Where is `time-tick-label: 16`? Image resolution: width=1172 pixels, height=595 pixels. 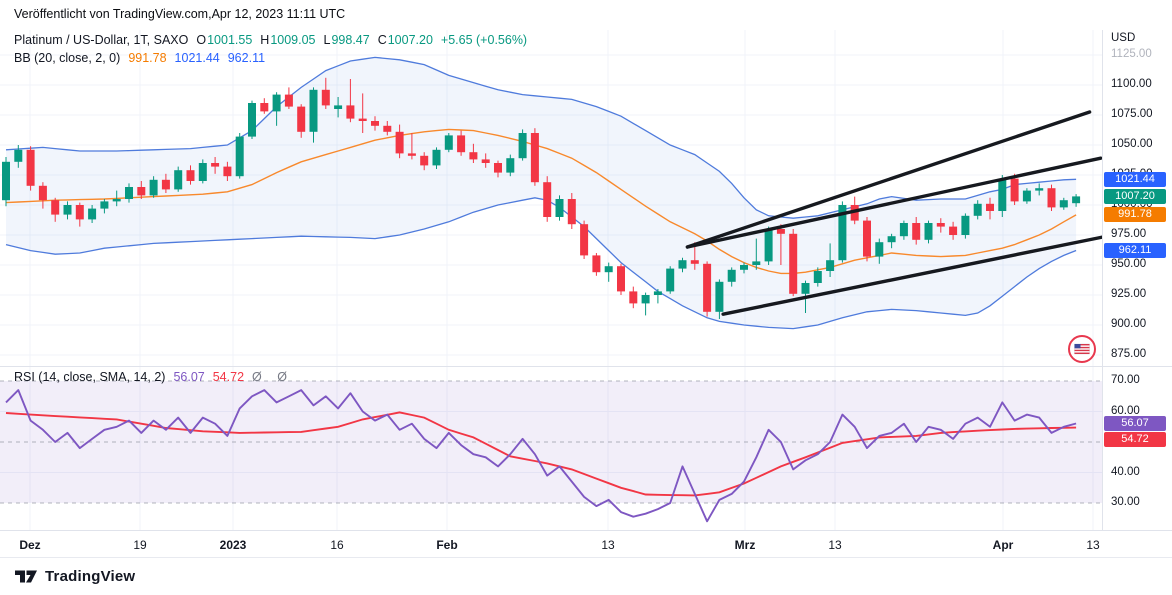
time-tick-label: 16 is located at coordinates (337, 545).